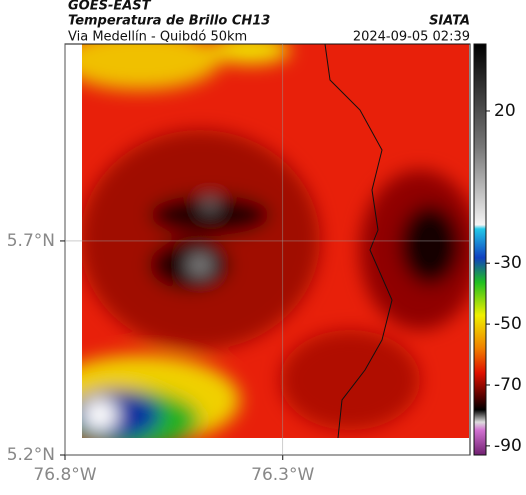 This screenshot has height=495, width=526. What do you see at coordinates (157, 37) in the screenshot?
I see `route: Via Medellín - Quibdó 50km` at bounding box center [157, 37].